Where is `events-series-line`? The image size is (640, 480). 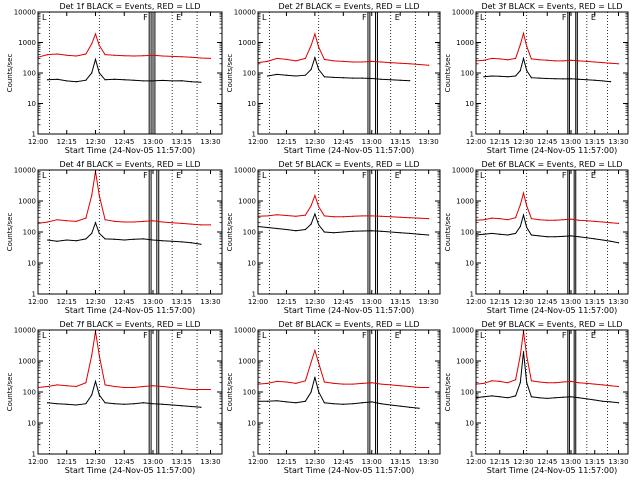
events-series-line is located at coordinates (547, 377).